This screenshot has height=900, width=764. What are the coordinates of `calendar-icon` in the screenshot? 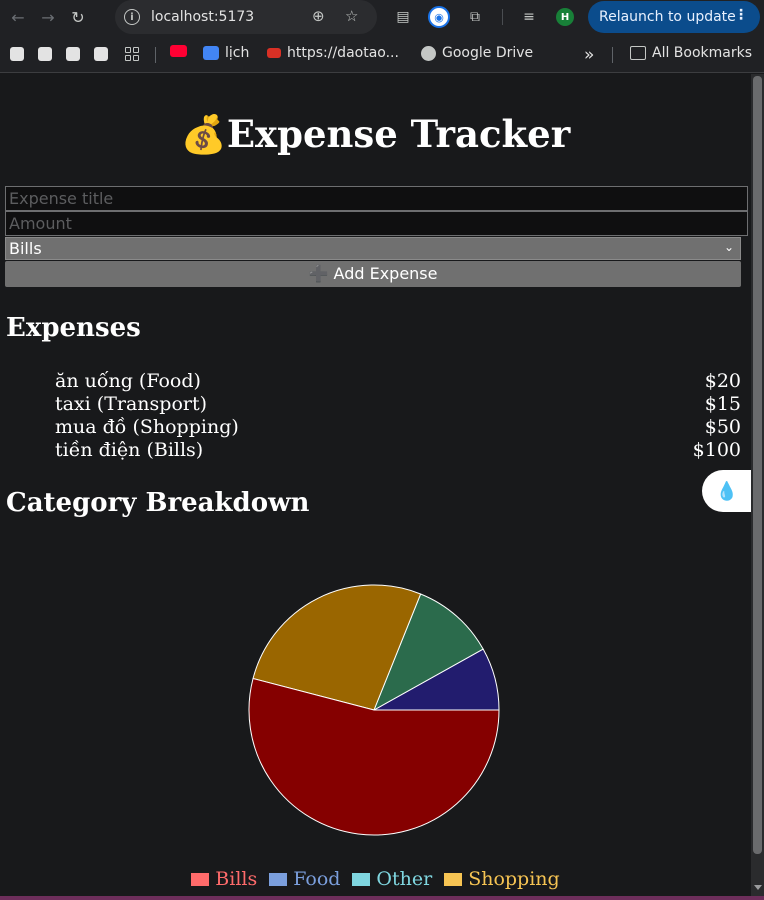 It's located at (211, 53).